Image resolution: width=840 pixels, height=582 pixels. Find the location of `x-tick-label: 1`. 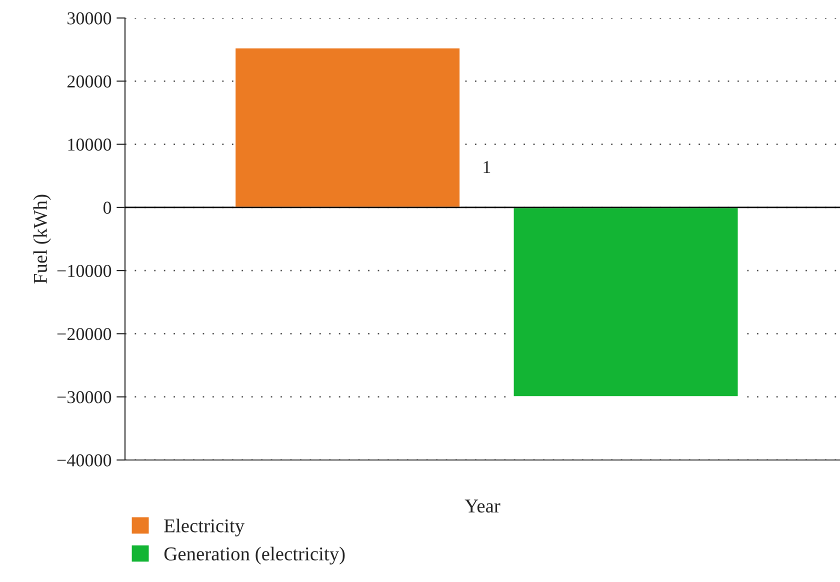

x-tick-label: 1 is located at coordinates (487, 167).